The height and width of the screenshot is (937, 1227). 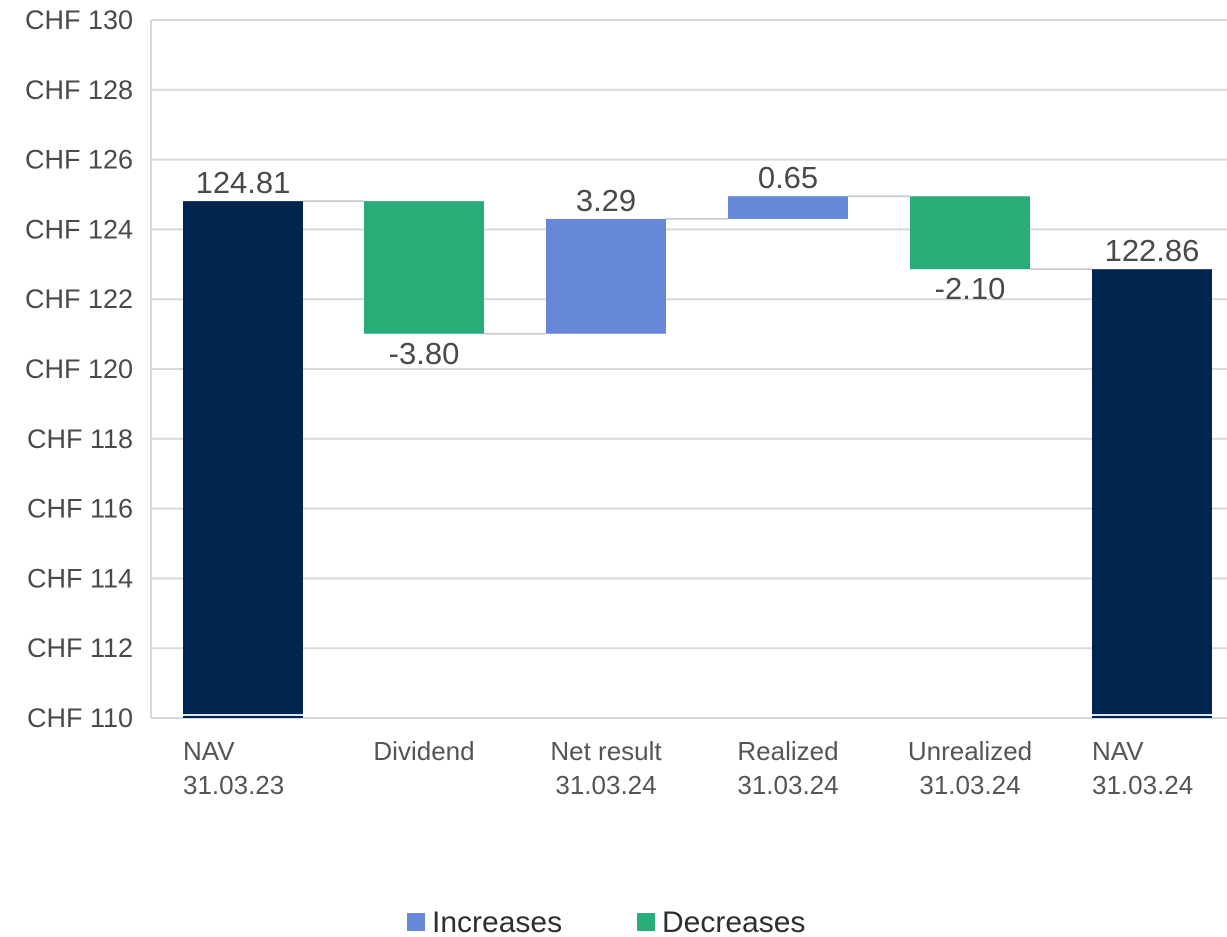 What do you see at coordinates (416, 922) in the screenshot?
I see `legend-swatch-increase` at bounding box center [416, 922].